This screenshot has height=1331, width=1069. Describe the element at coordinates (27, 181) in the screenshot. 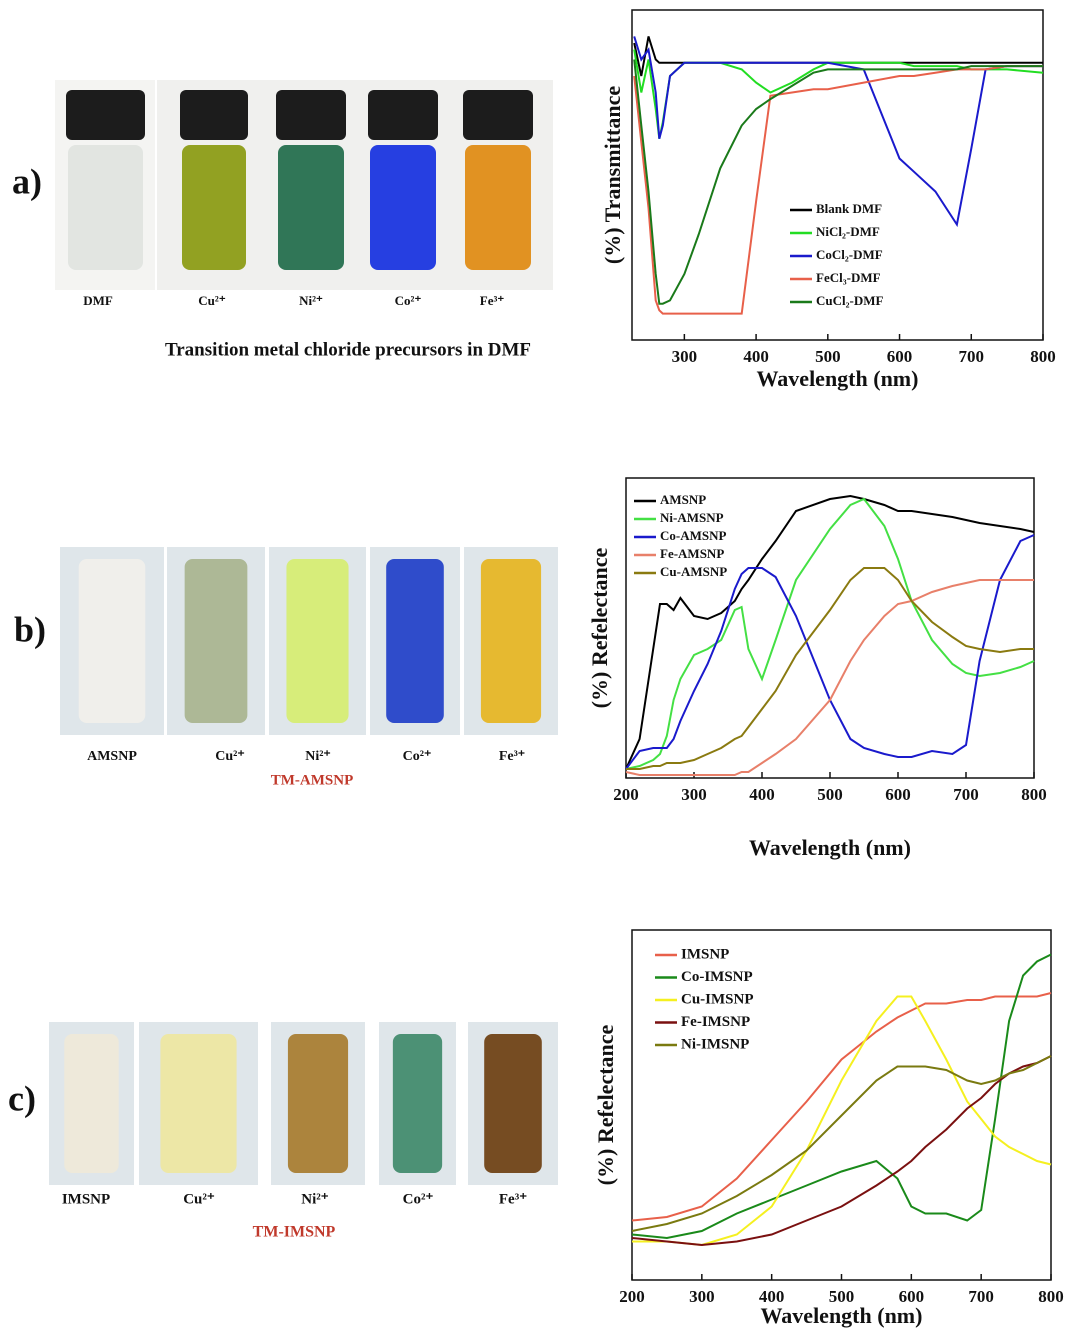

I see `panel-label: a)` at that location.